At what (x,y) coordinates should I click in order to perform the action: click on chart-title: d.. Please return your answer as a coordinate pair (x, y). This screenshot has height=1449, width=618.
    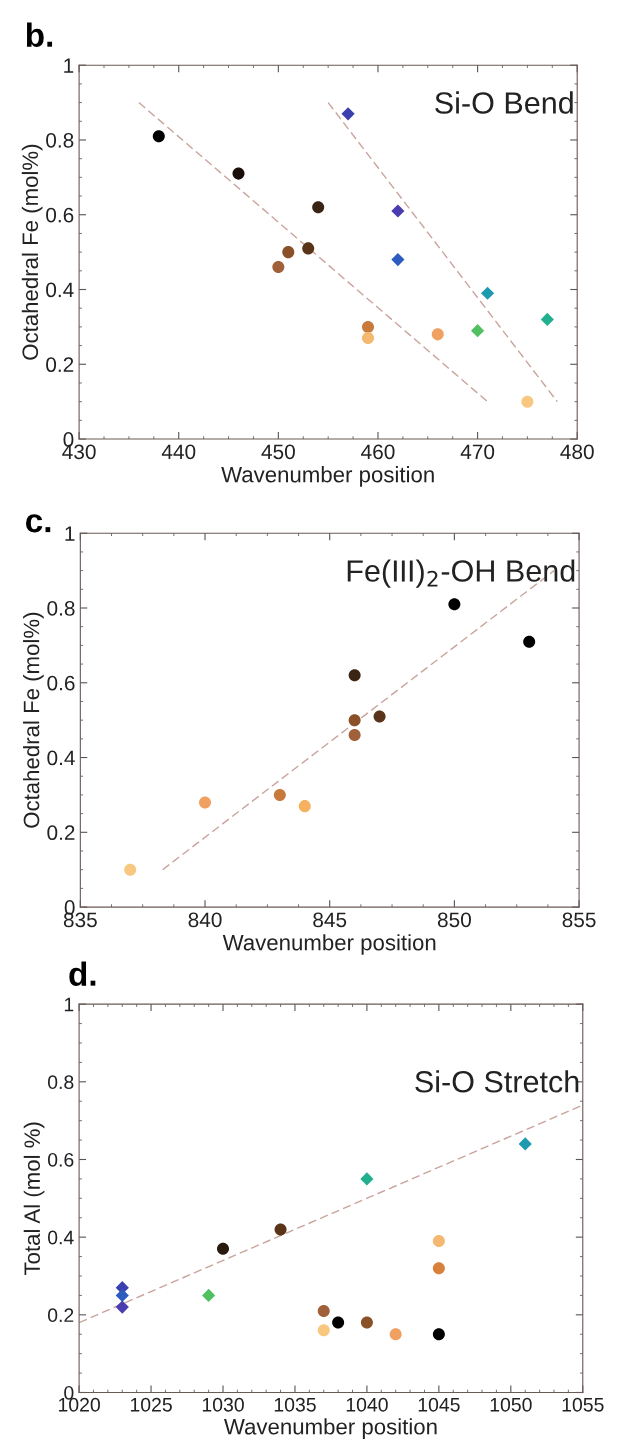
    Looking at the image, I should click on (82, 973).